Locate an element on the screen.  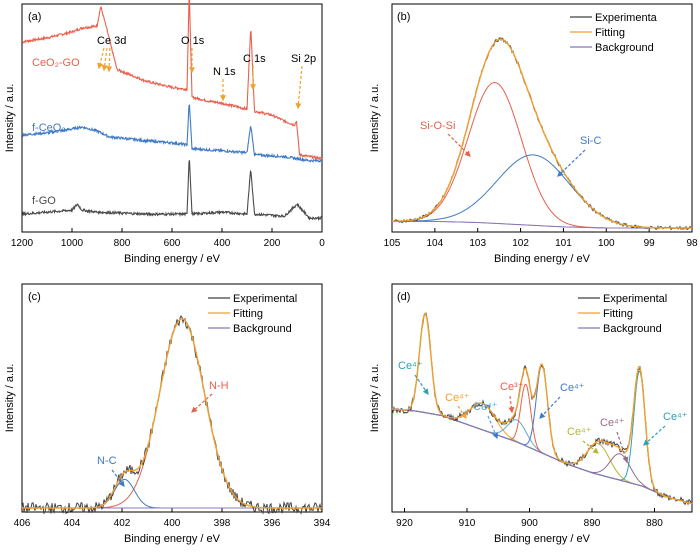
annotation-ce4-5: Ce⁴⁺ is located at coordinates (579, 432).